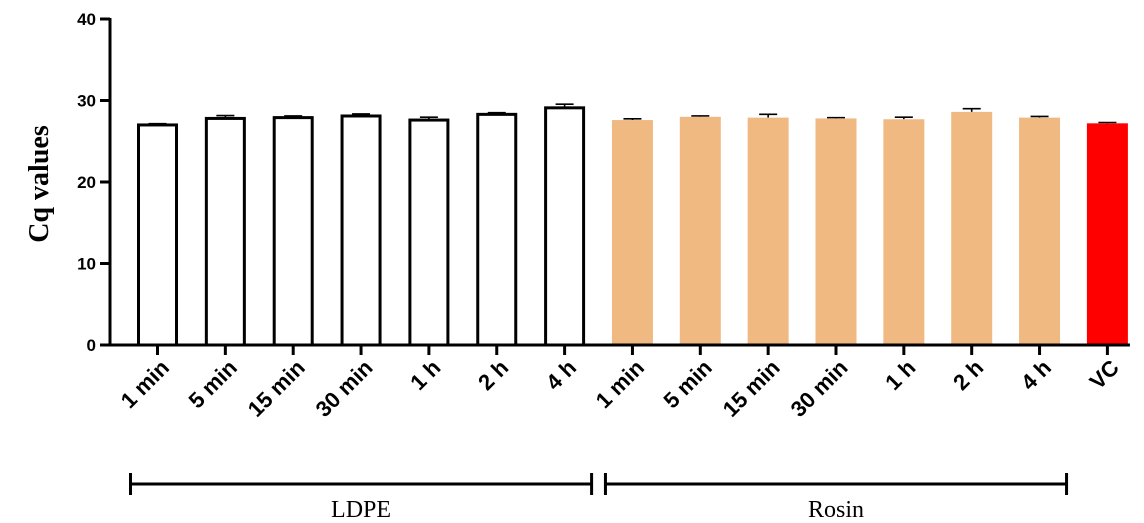 Image resolution: width=1144 pixels, height=523 pixels. What do you see at coordinates (91, 345) in the screenshot?
I see `y-tick-label: 0` at bounding box center [91, 345].